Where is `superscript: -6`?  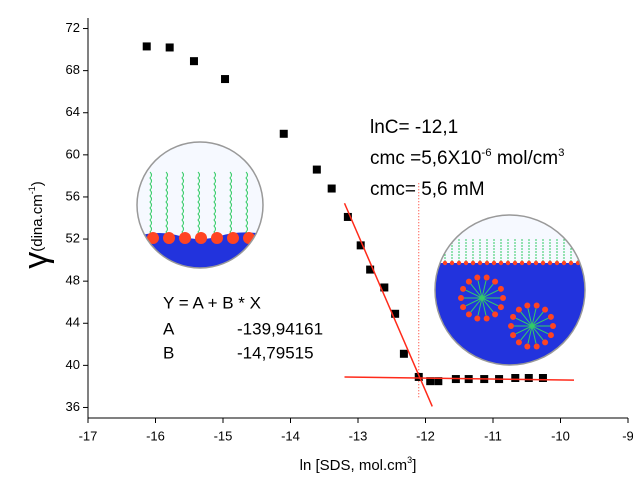 superscript: -6 is located at coordinates (486, 153).